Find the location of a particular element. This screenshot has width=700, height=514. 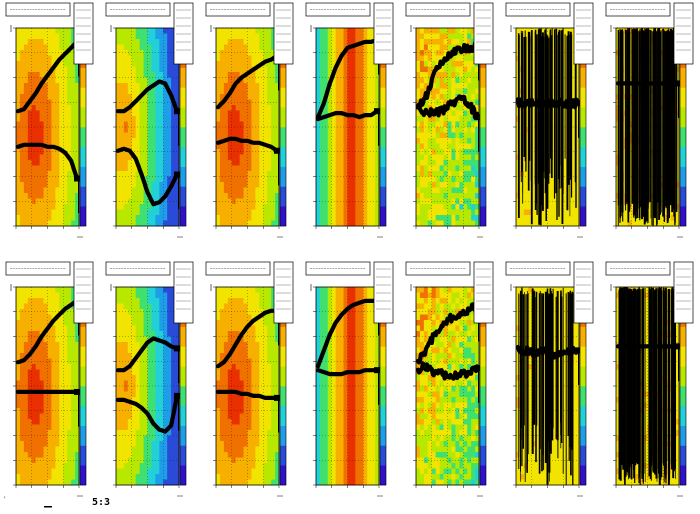

heatmap-cells is located at coordinates (248, 127).